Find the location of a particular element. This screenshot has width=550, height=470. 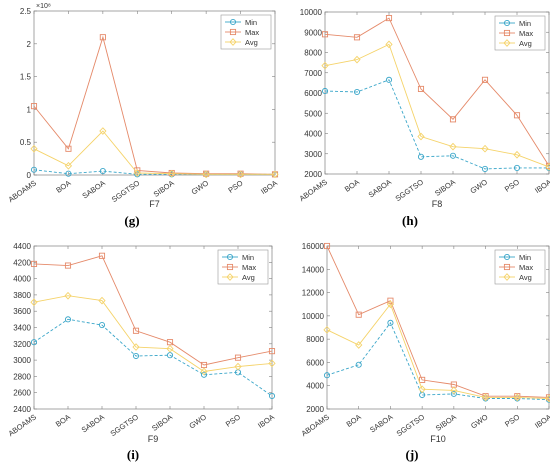

y-tick-label: 1 is located at coordinates (29, 109).